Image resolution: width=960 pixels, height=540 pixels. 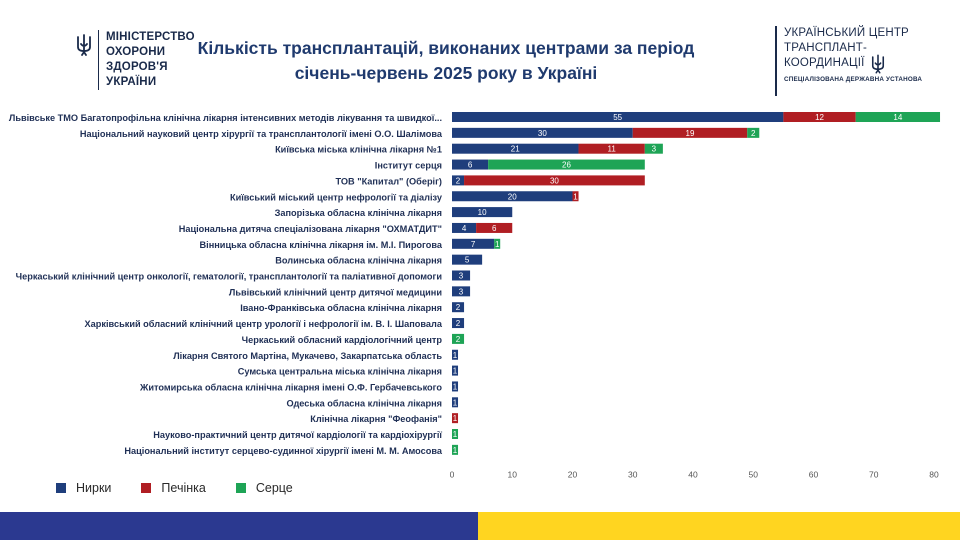 I want to click on ministry-logo: МІНІСТЕРСТВО ОХОРОНИ ЗДОРОВ'Я УКРАЇНИ, so click(x=135, y=60).